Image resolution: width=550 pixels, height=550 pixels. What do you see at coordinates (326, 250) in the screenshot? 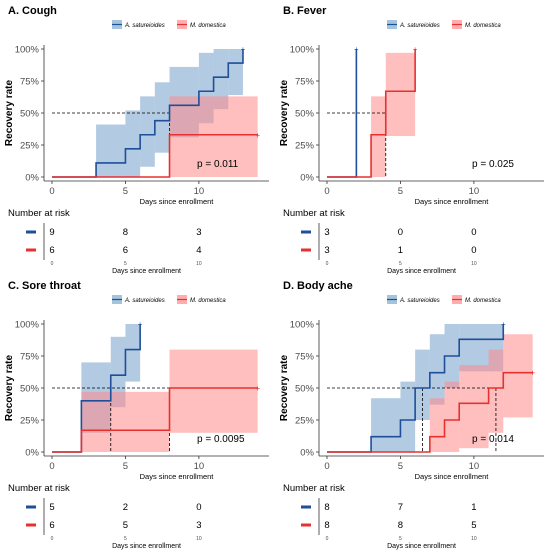
I see `risk-count: 3` at bounding box center [326, 250].